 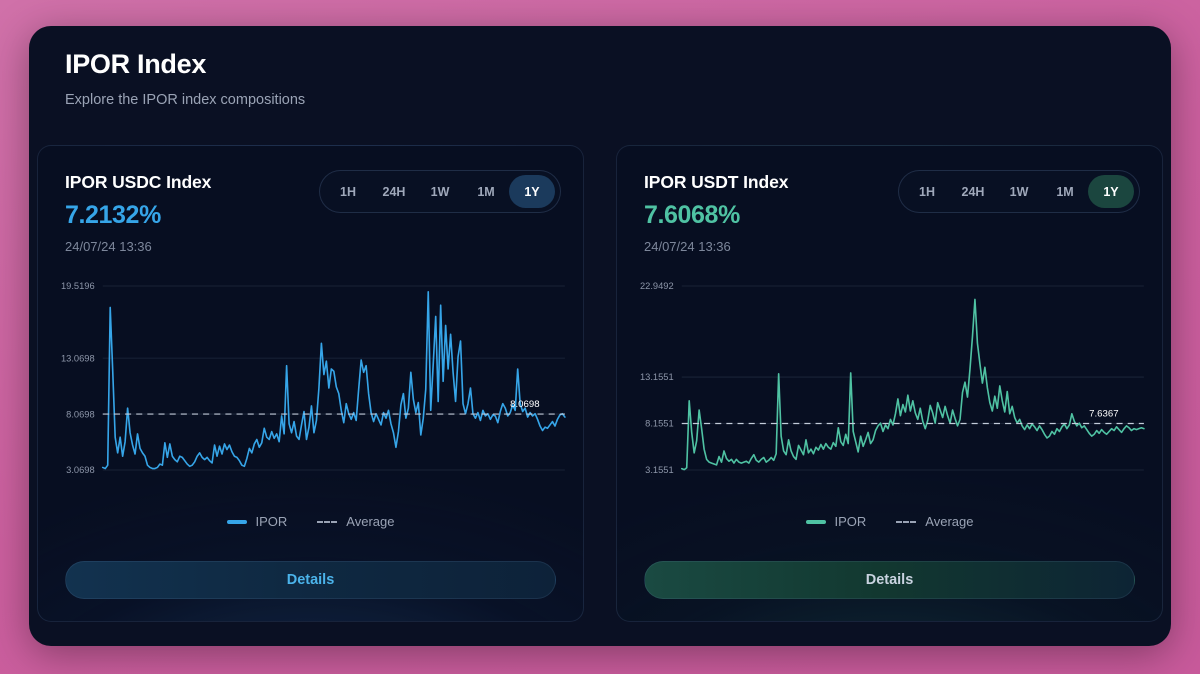 I want to click on details-button-usdc: Details, so click(x=310, y=580).